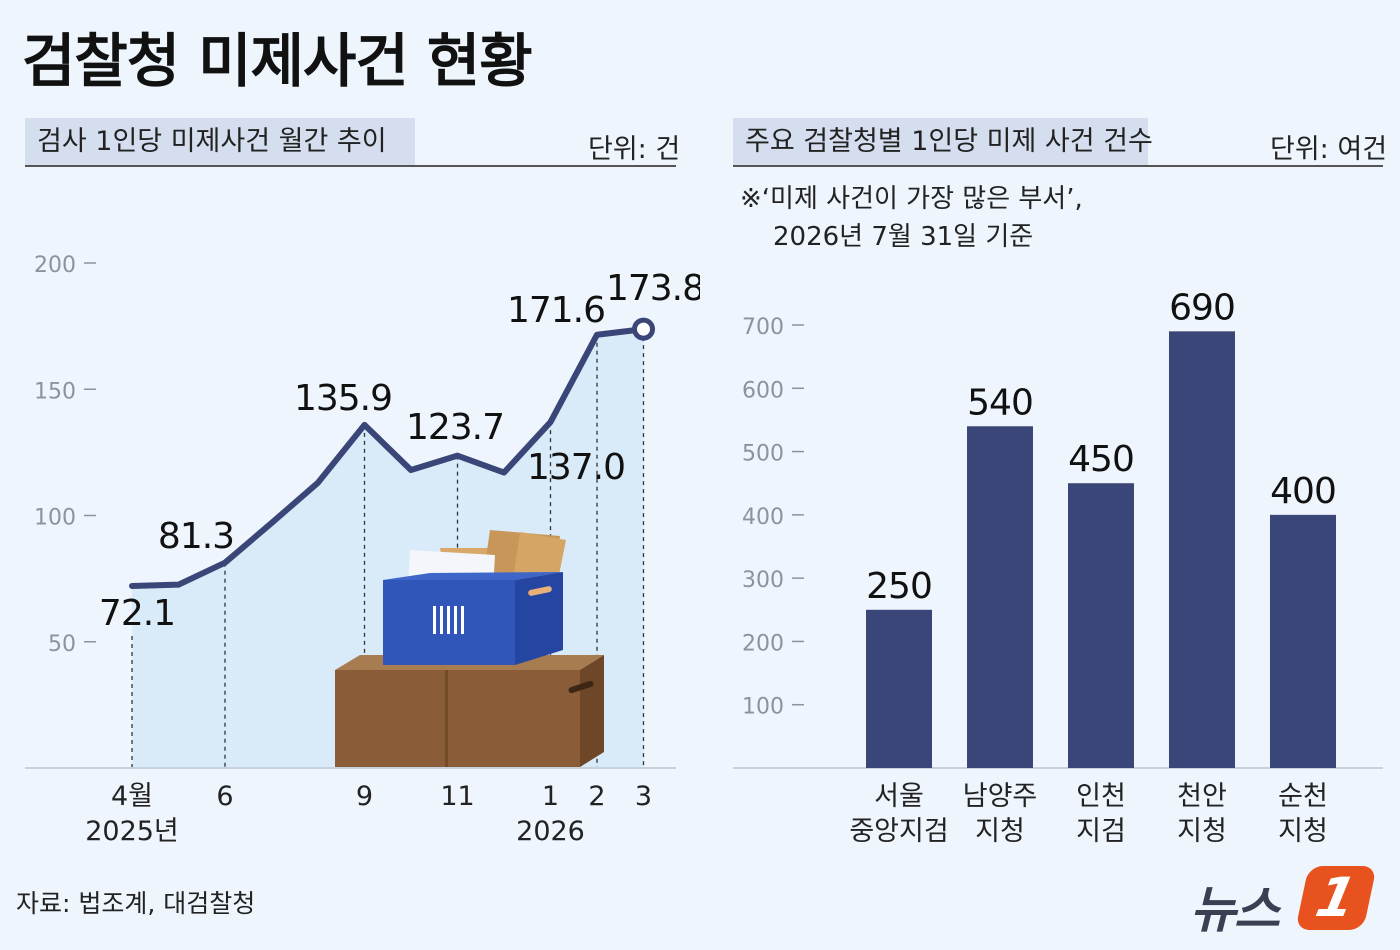  I want to click on data-label: 72.1, so click(137, 613).